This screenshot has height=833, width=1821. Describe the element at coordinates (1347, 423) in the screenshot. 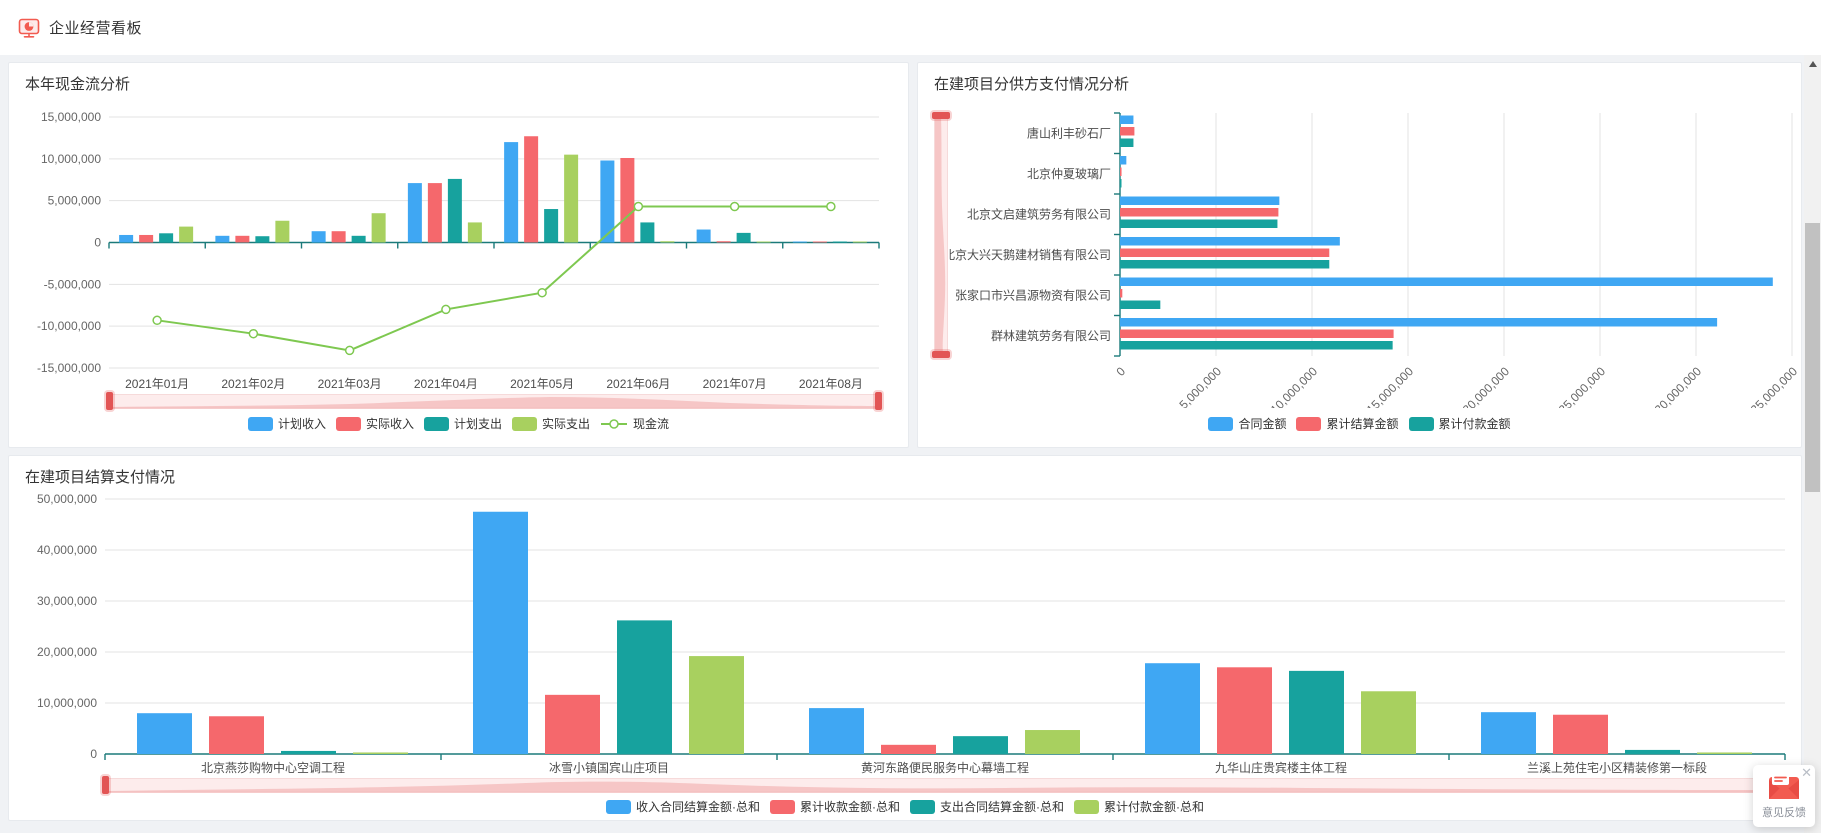

I see `legend-item: 累计结算金额` at that location.